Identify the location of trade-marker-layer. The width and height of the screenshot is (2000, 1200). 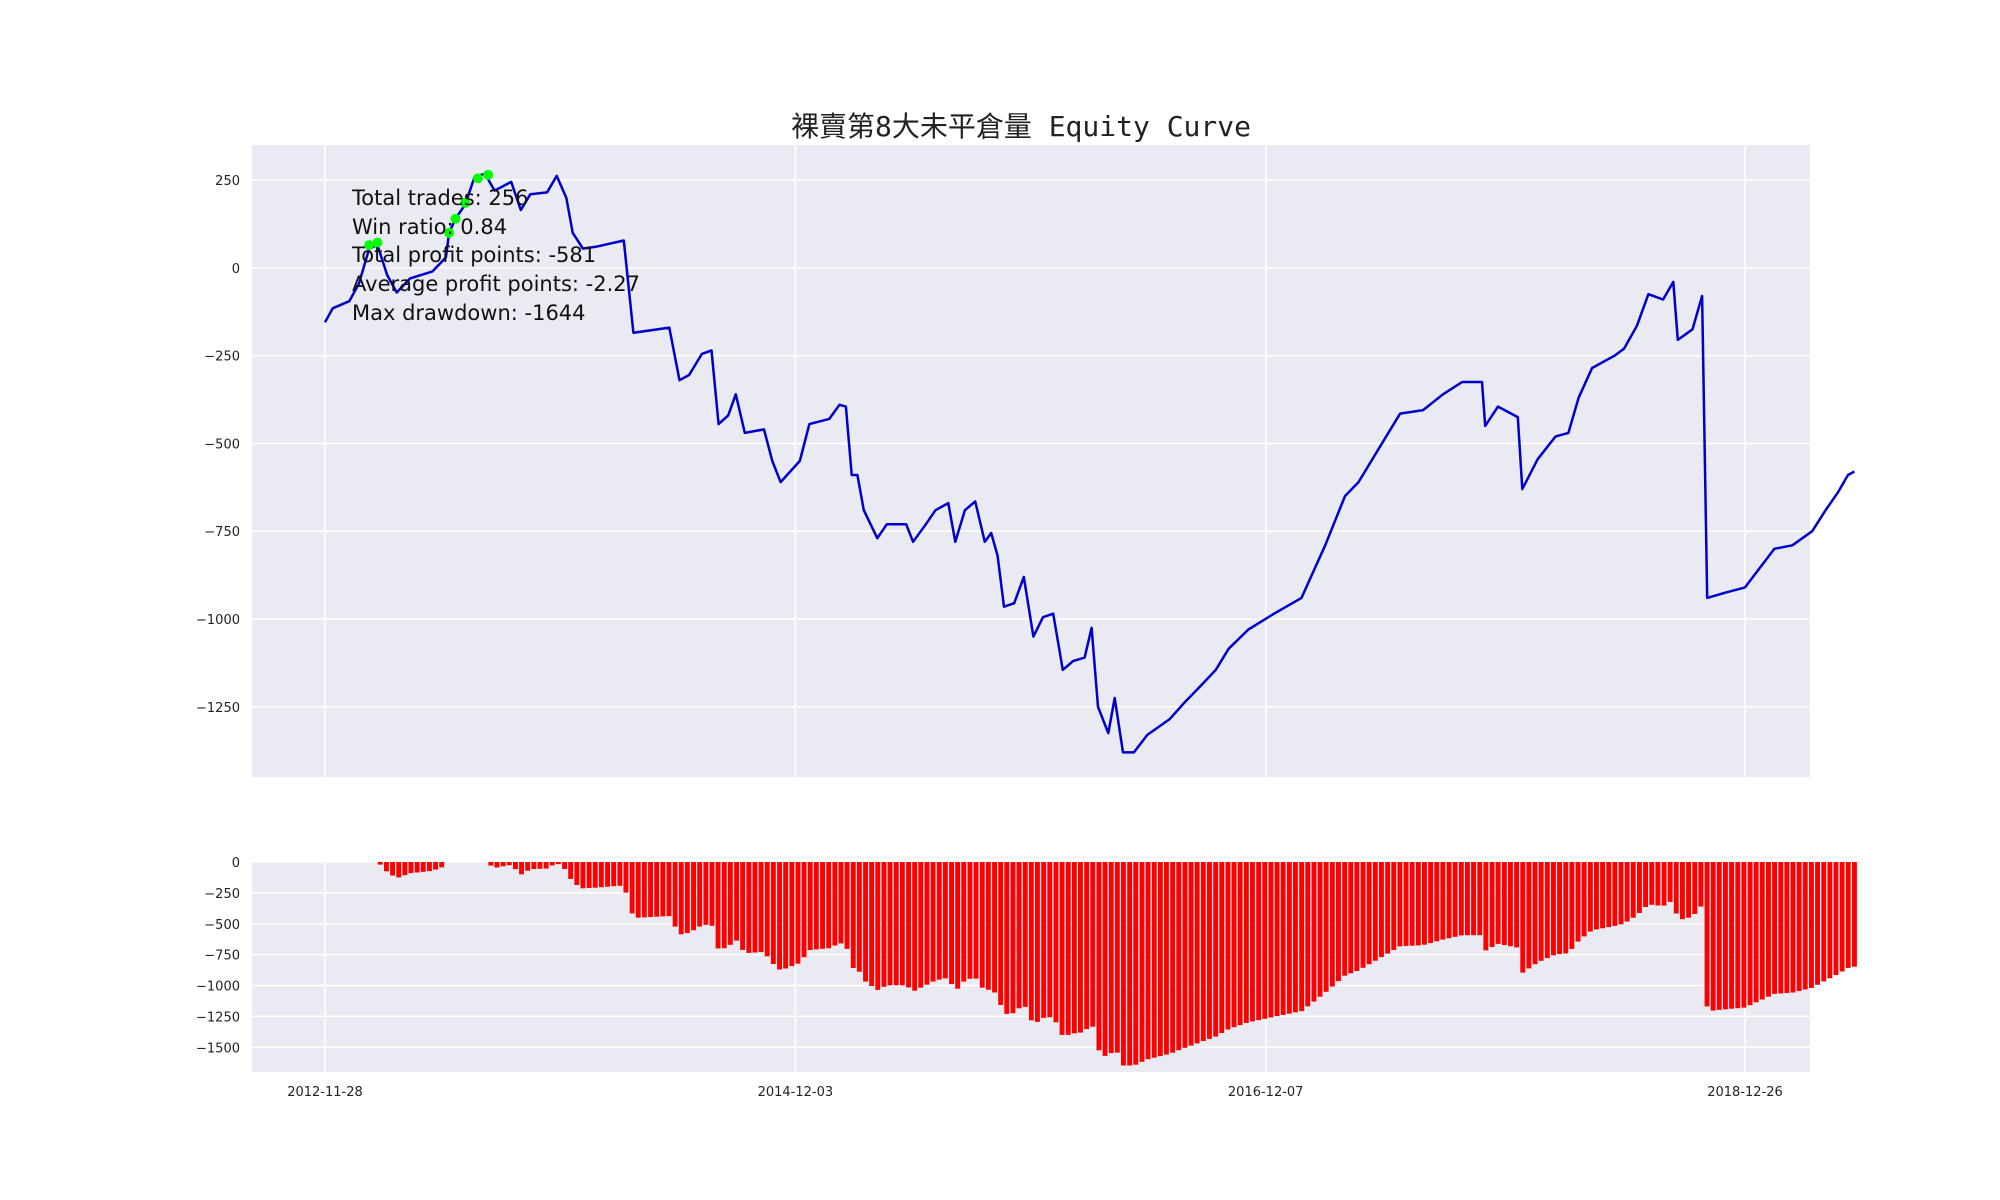
(429, 210).